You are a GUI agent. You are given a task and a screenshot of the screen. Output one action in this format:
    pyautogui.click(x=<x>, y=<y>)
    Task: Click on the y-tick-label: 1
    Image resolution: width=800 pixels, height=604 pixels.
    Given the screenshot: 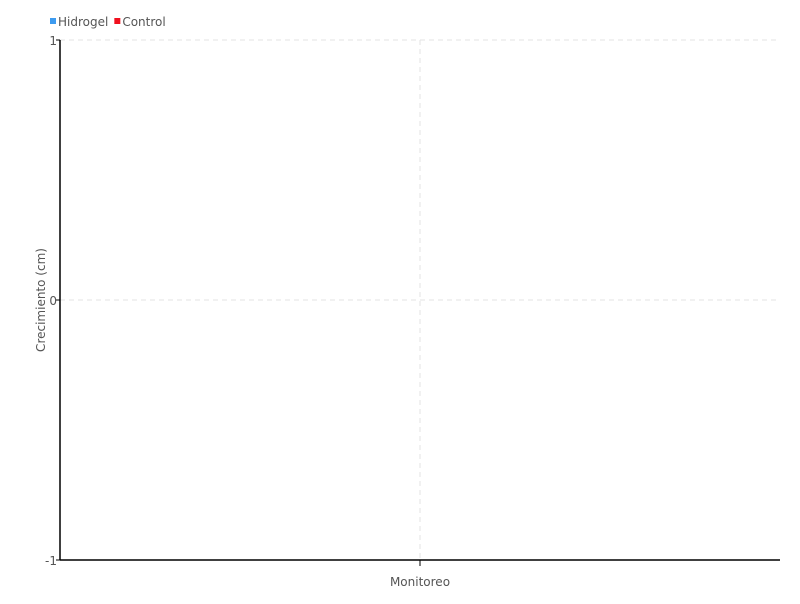 What is the action you would take?
    pyautogui.click(x=53, y=41)
    